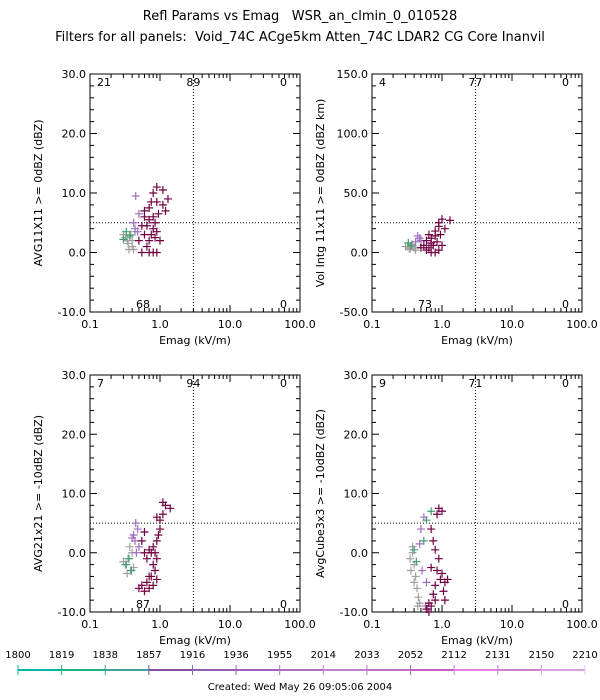 The width and height of the screenshot is (600, 700). What do you see at coordinates (143, 604) in the screenshot?
I see `count-lower-mid: 87` at bounding box center [143, 604].